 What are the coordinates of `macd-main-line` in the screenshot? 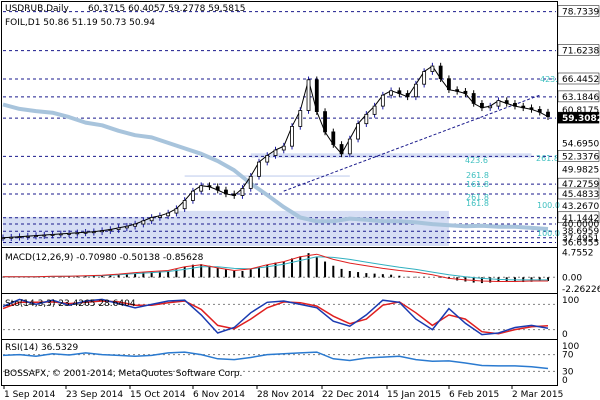 It's located at (275, 267).